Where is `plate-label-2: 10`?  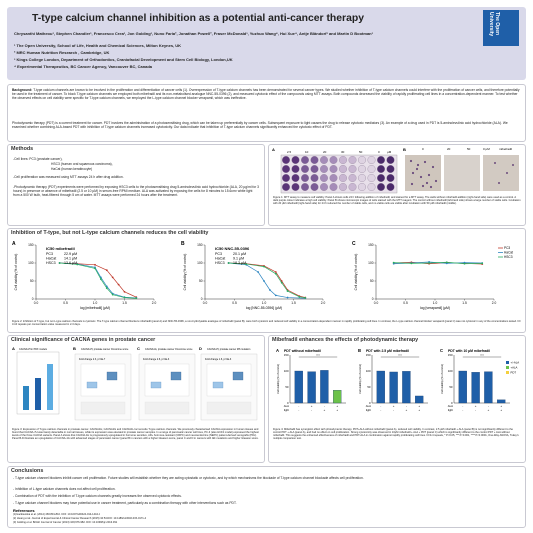
plate-label-2: 10 is located at coordinates (307, 152).